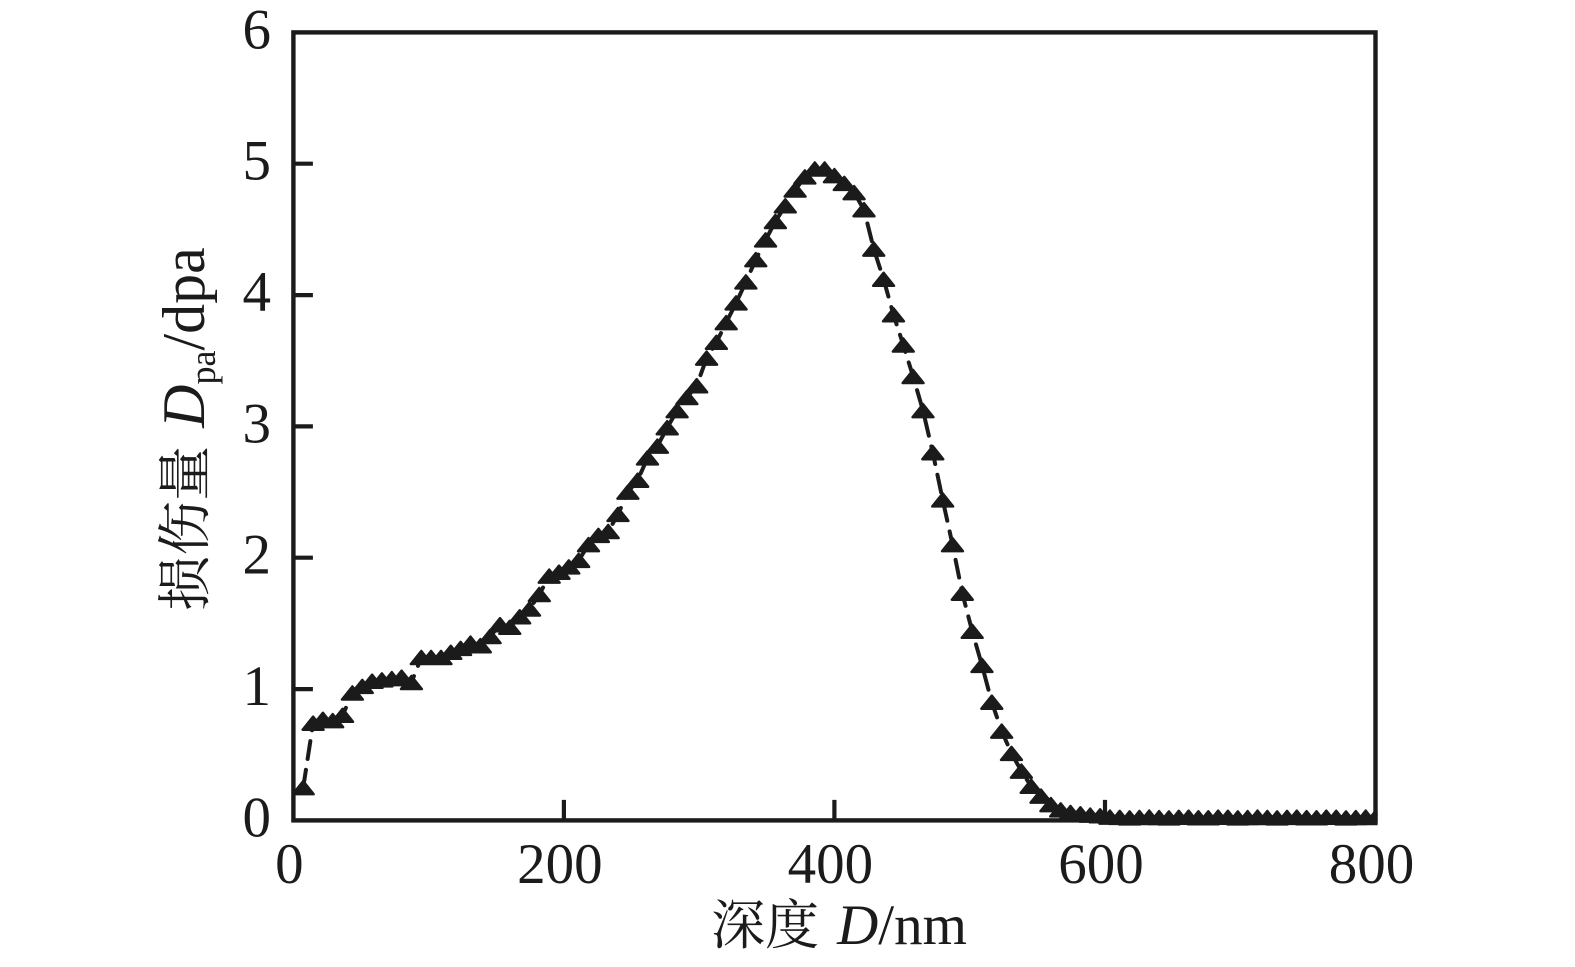 The image size is (1575, 967). Describe the element at coordinates (187, 338) in the screenshot. I see `svg-text: Dpa/dpa` at that location.